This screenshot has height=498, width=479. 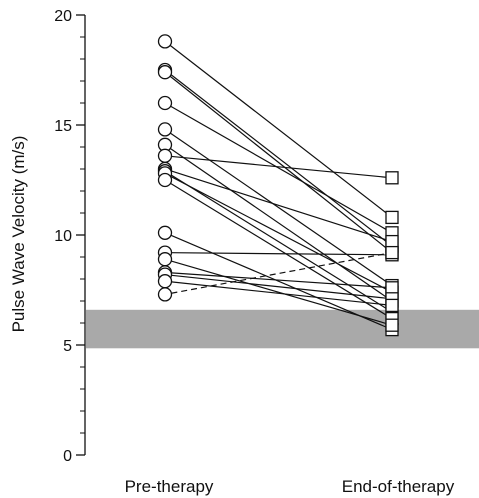 I want to click on y-tick-label: 0, so click(x=67, y=456).